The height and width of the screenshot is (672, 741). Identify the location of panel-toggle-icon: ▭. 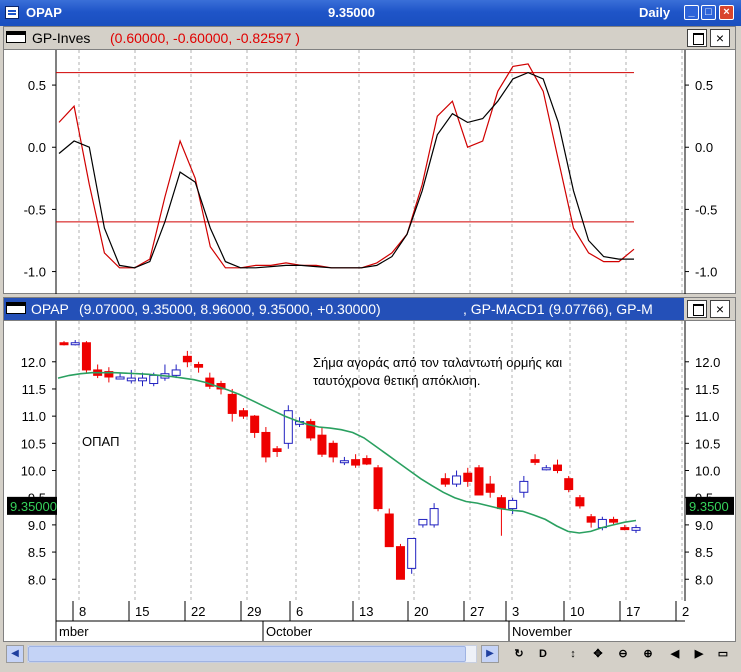
(723, 654).